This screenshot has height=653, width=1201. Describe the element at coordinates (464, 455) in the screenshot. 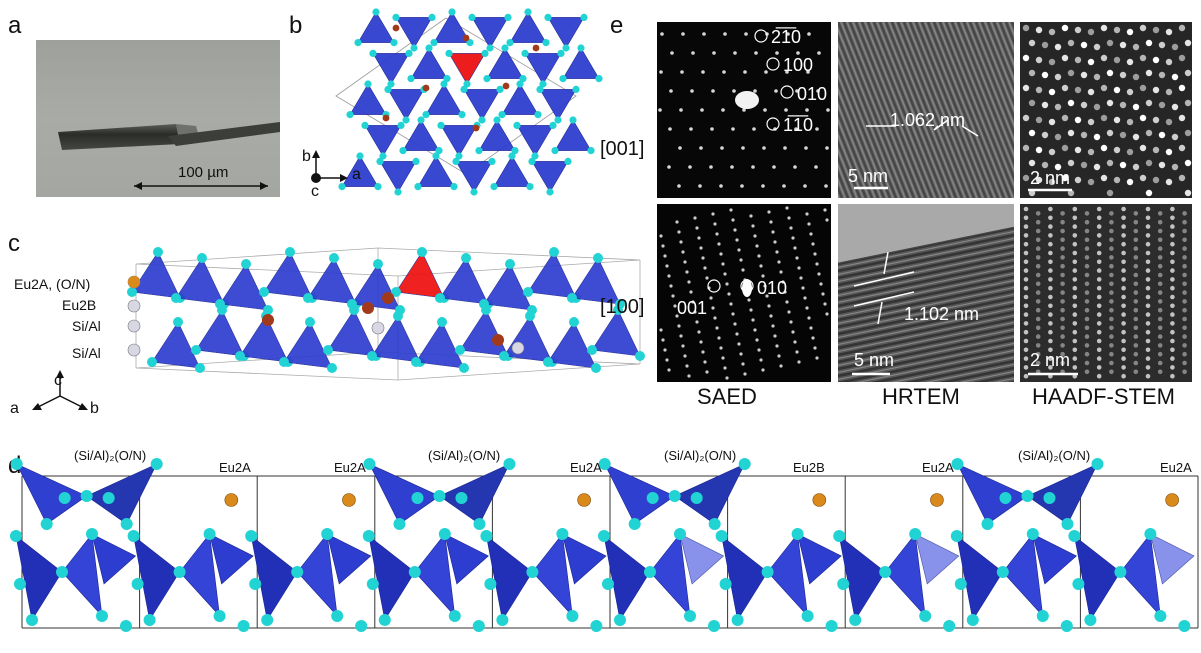

I see `d-label-4: (Si/Al)₂(O/N)` at that location.